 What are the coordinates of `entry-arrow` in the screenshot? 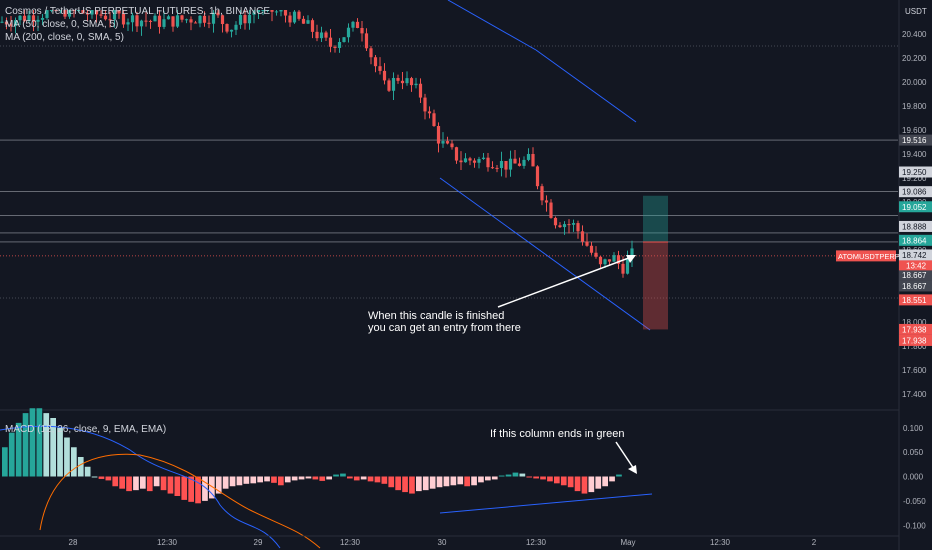 It's located at (566, 281).